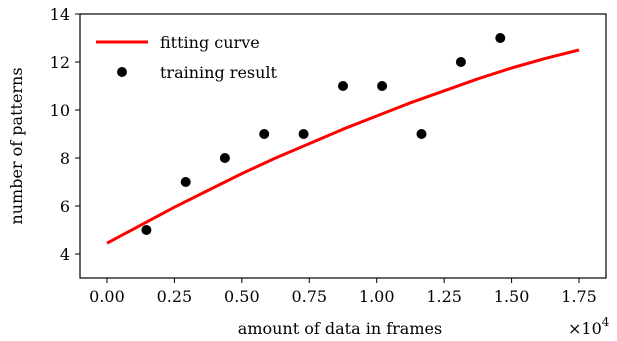 This screenshot has height=341, width=617. What do you see at coordinates (606, 322) in the screenshot?
I see `x-offset-exponent: 4` at bounding box center [606, 322].